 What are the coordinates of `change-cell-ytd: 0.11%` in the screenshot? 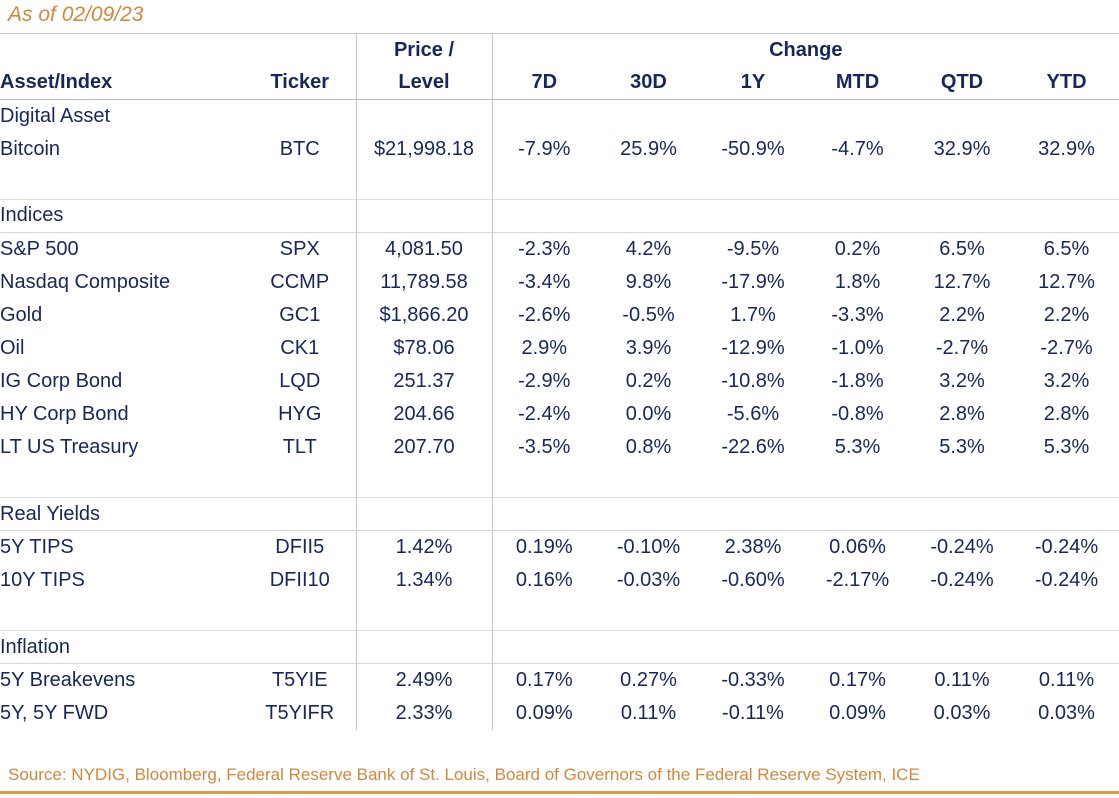 It's located at (1066, 680).